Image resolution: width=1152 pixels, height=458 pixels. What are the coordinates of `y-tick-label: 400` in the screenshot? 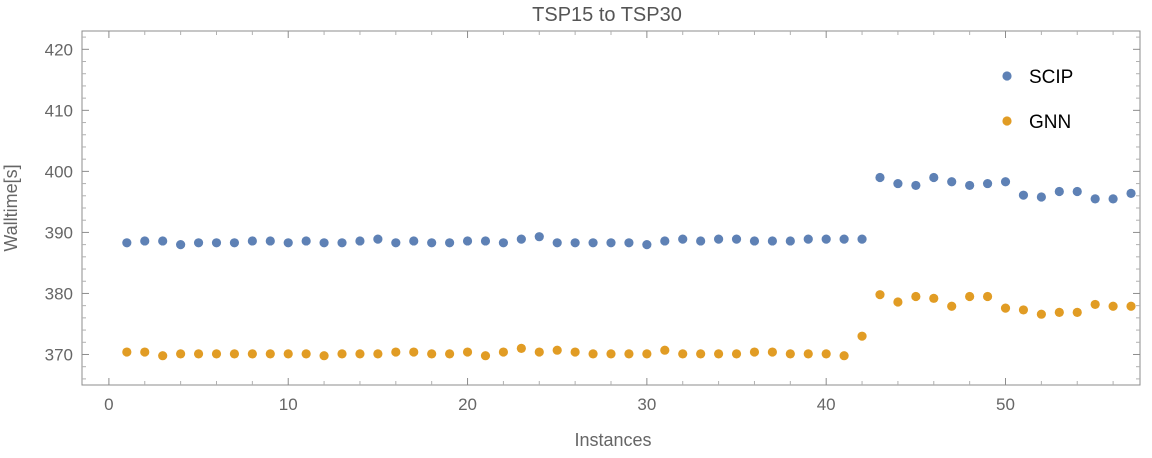 It's located at (59, 171).